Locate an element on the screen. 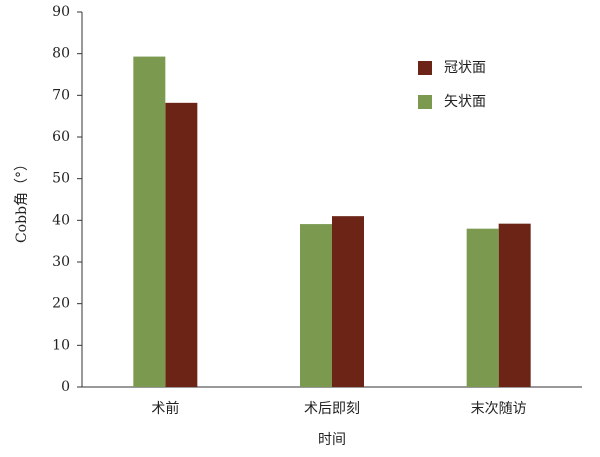  y-tick-label: 30 is located at coordinates (61, 262).